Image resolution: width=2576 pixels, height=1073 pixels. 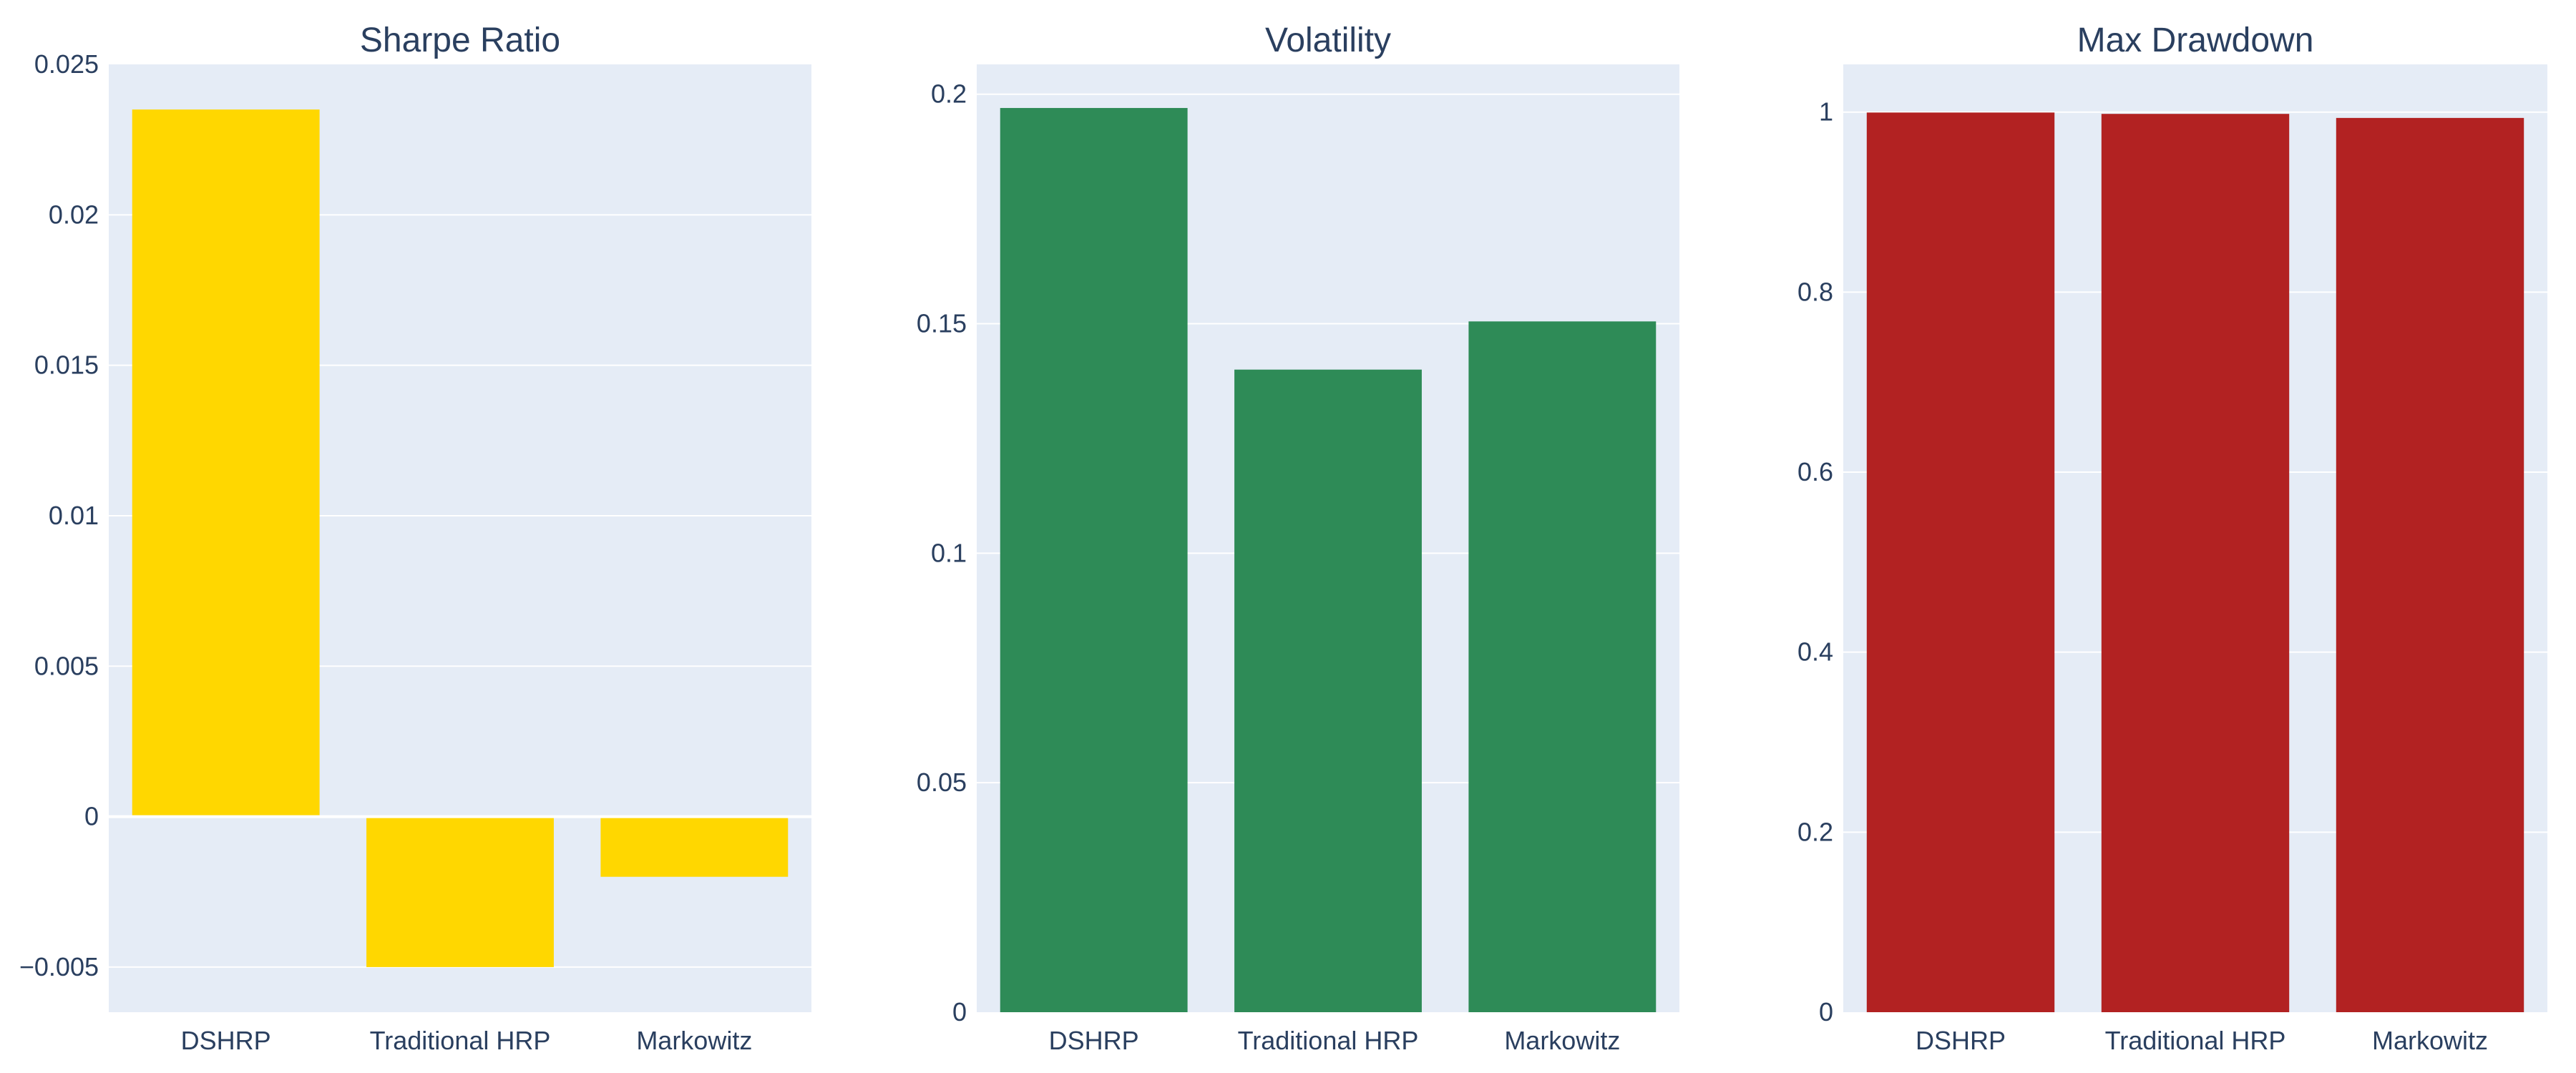 What do you see at coordinates (1328, 1040) in the screenshot?
I see `xtick-label-volatility: Traditional HRP` at bounding box center [1328, 1040].